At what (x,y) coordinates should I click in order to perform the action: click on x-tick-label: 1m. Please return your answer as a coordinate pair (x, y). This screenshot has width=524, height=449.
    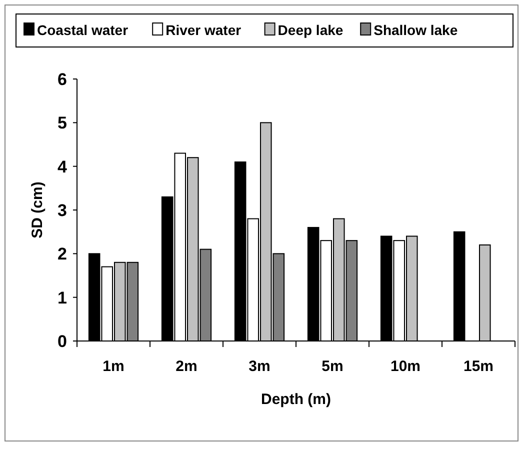
    Looking at the image, I should click on (113, 366).